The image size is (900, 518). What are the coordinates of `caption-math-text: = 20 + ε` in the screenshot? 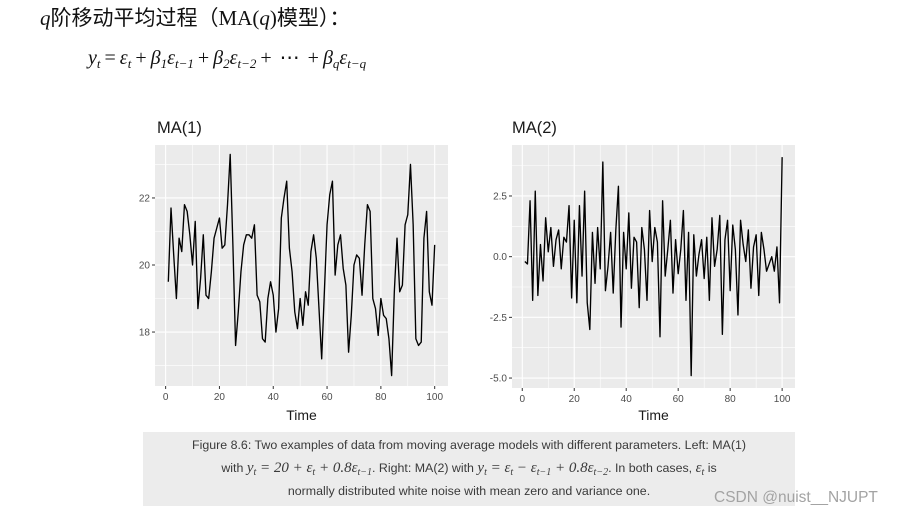 It's located at (284, 468).